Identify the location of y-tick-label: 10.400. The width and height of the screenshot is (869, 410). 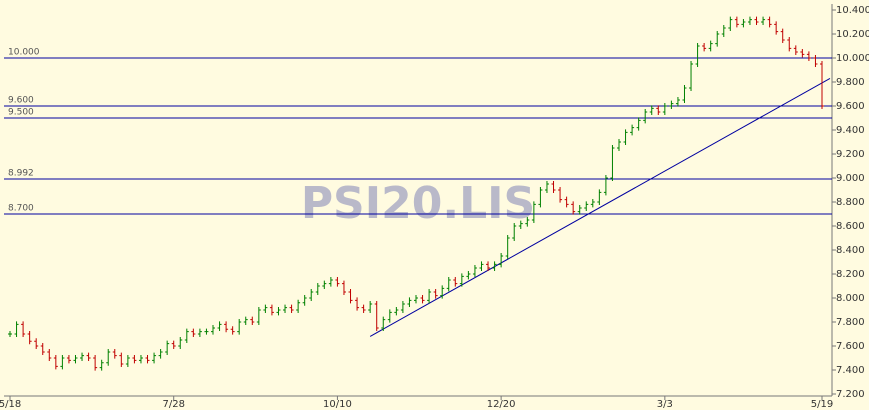
(852, 10).